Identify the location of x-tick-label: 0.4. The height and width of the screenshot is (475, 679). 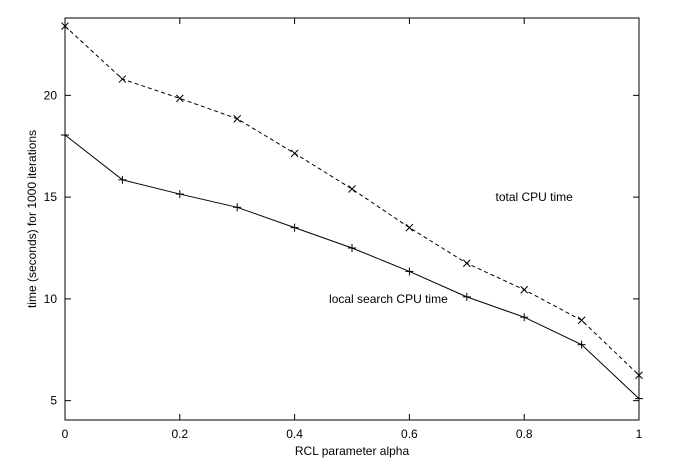
(294, 434).